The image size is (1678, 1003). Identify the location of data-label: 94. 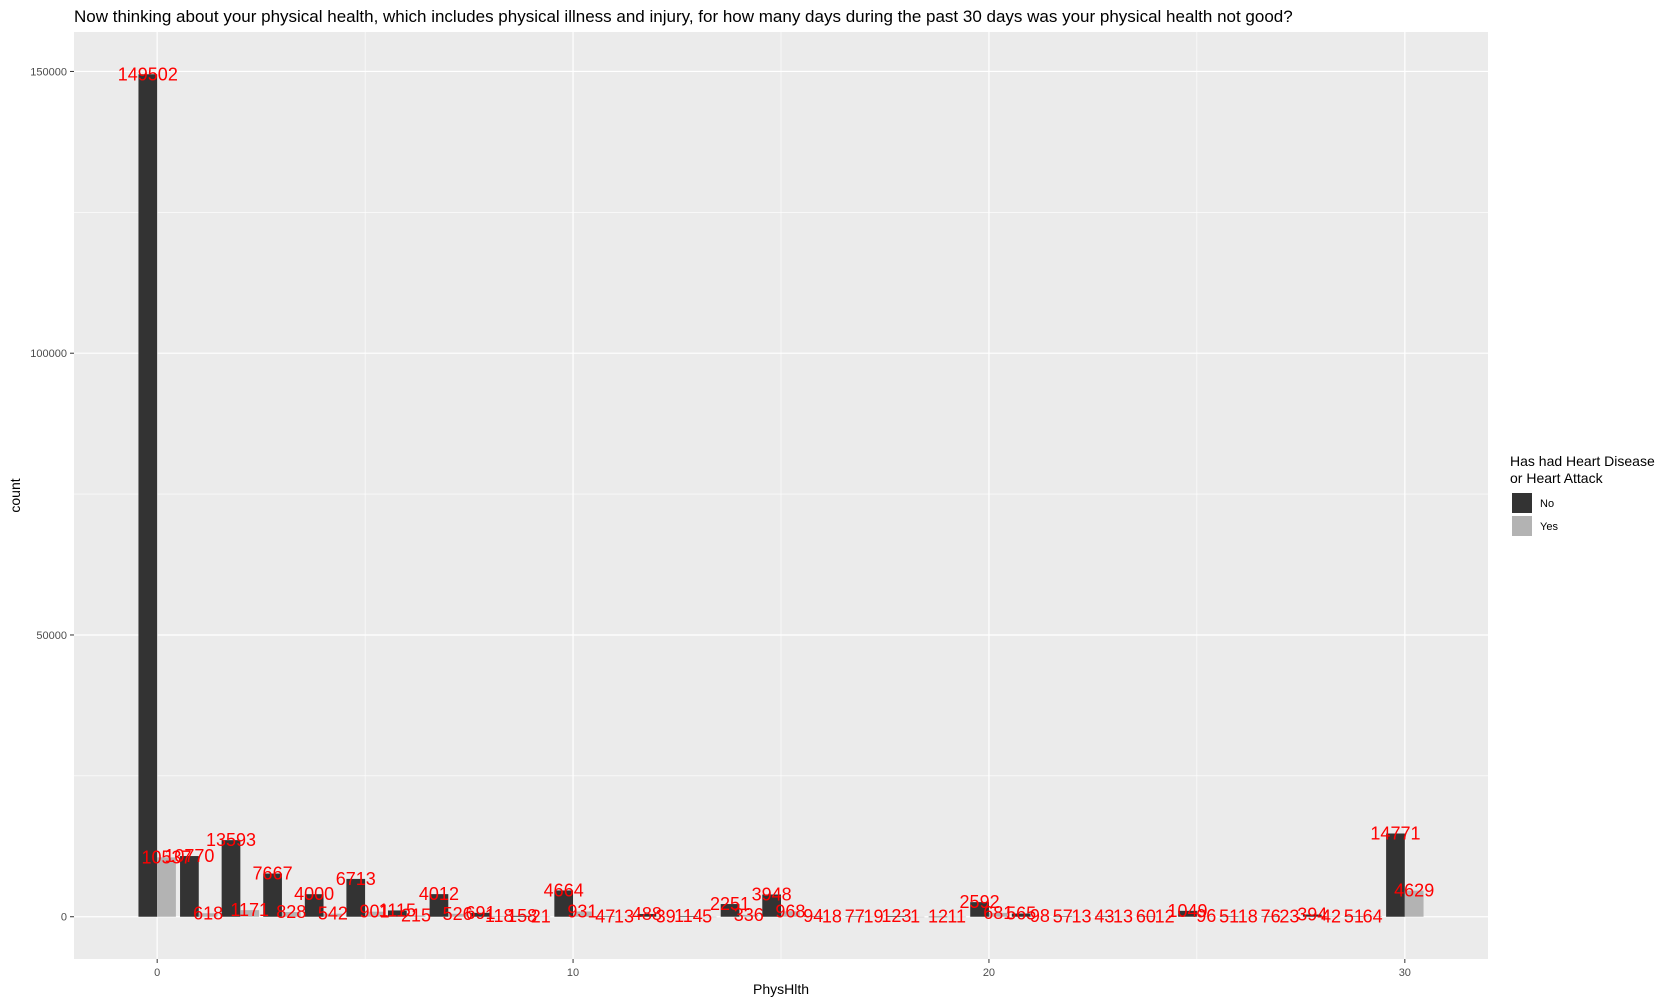
(813, 916).